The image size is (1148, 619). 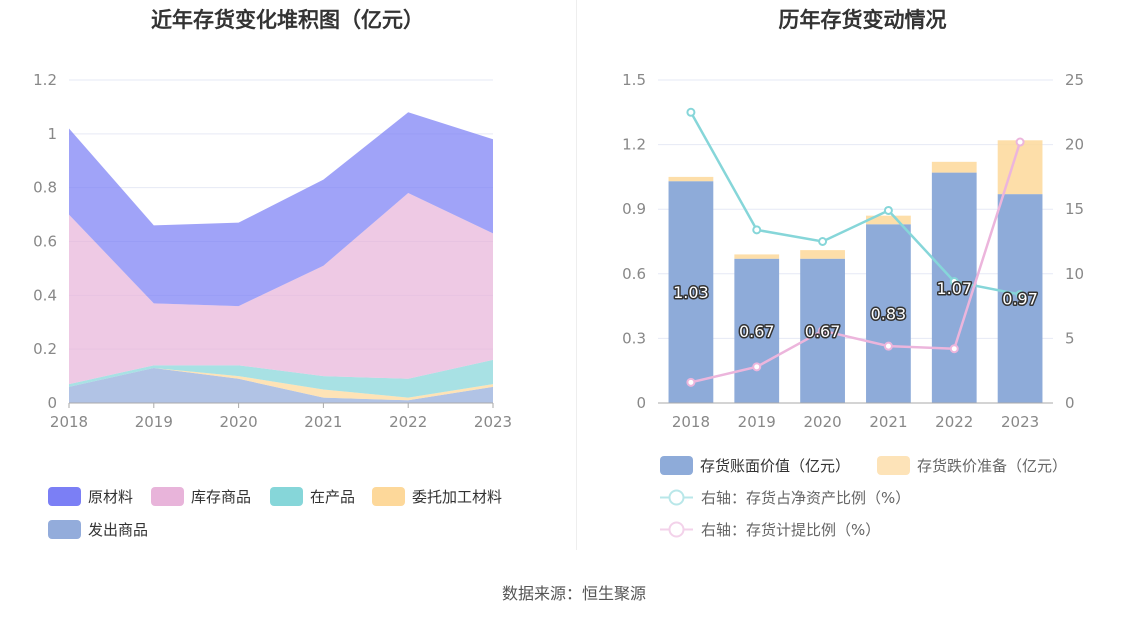 I want to click on y2-tick-label: 15, so click(x=1074, y=209).